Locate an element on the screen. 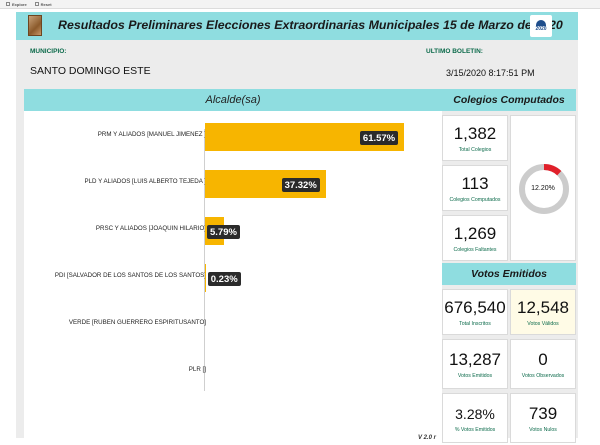 This screenshot has height=445, width=600. explore-label: Explore is located at coordinates (19, 4).